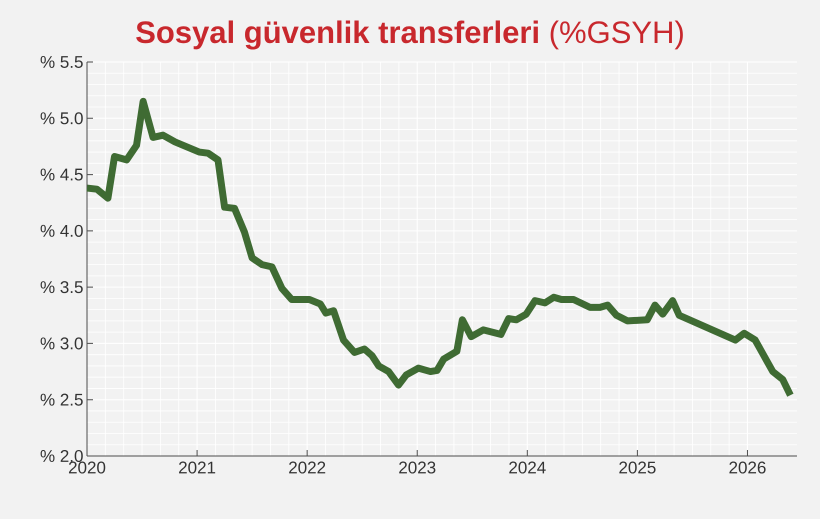 The image size is (820, 519). I want to click on chart-title: Sosyal güvenlik transferleri (%GSYH), so click(409, 35).